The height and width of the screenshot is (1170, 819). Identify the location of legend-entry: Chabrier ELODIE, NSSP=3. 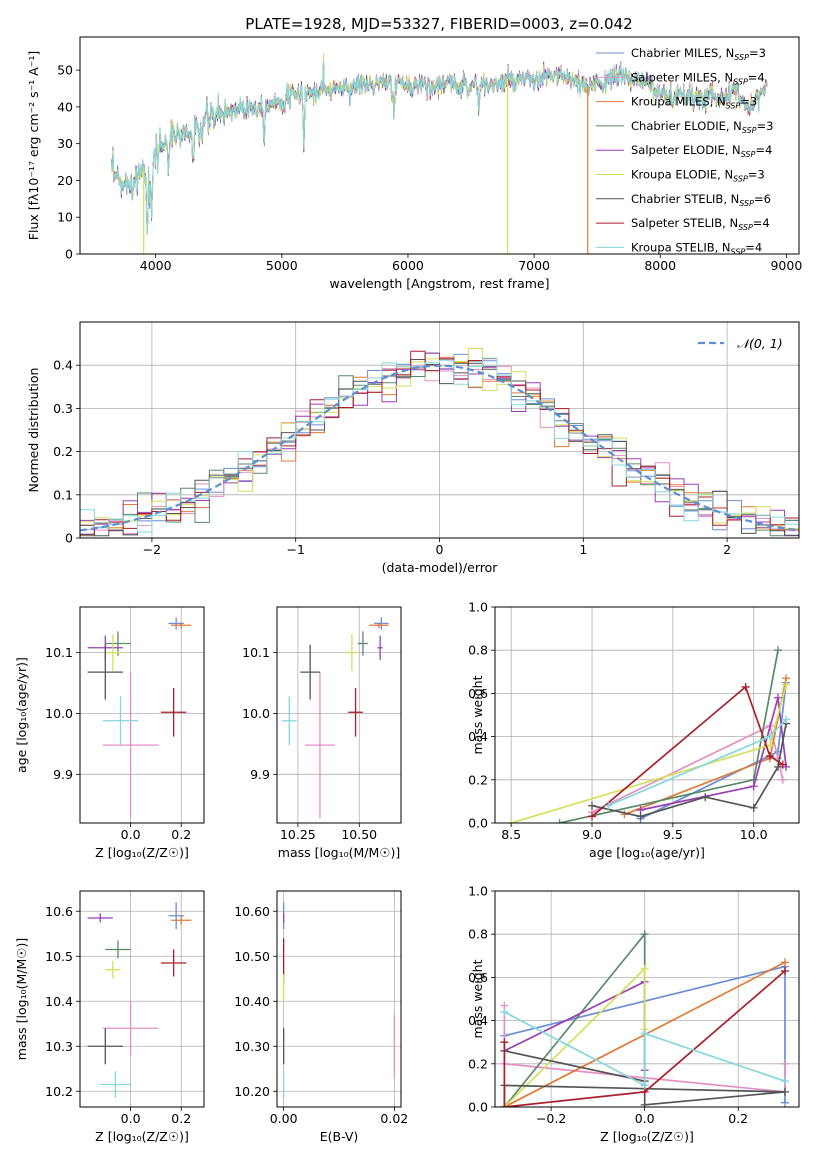
(702, 127).